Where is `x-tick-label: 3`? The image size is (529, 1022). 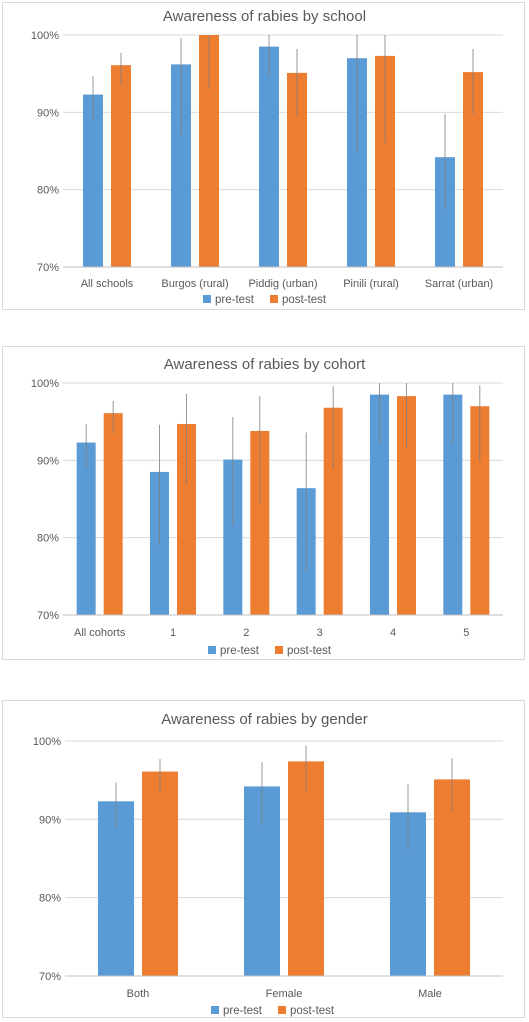
x-tick-label: 3 is located at coordinates (320, 633).